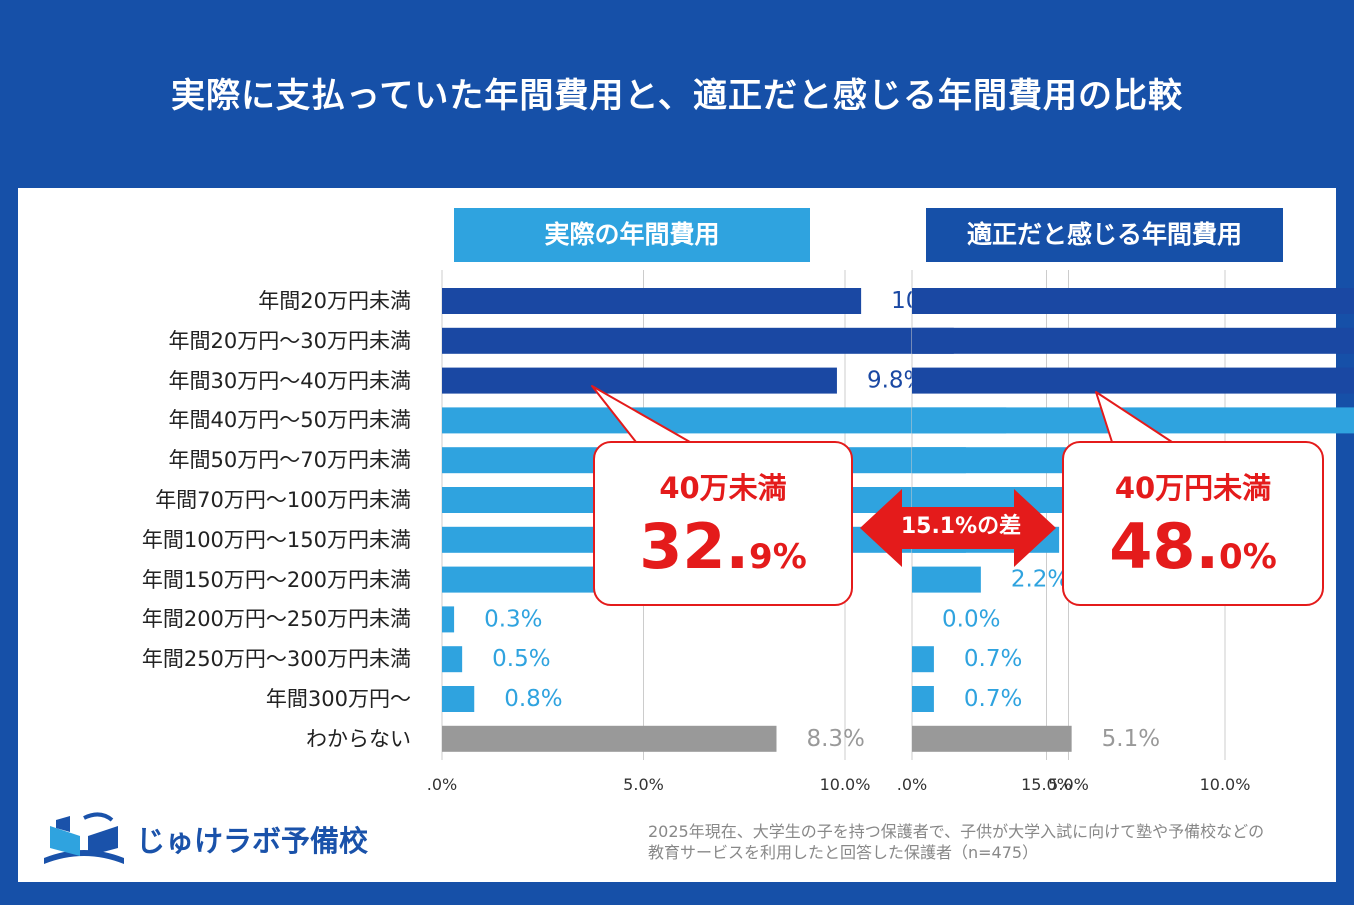  What do you see at coordinates (276, 539) in the screenshot?
I see `category-label: 年間100万円～150万円未満` at bounding box center [276, 539].